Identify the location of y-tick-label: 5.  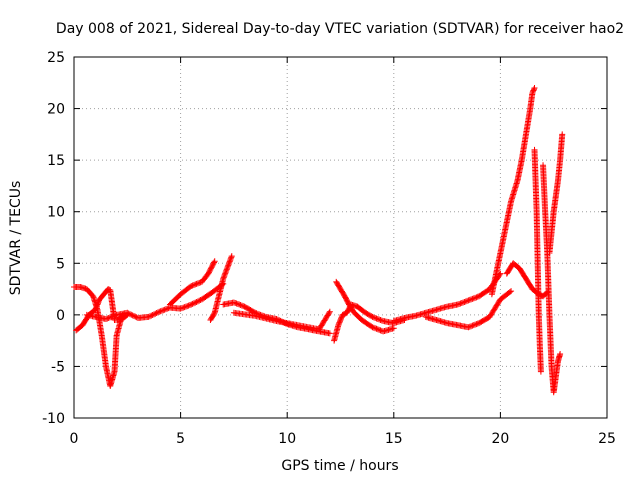
(60, 264).